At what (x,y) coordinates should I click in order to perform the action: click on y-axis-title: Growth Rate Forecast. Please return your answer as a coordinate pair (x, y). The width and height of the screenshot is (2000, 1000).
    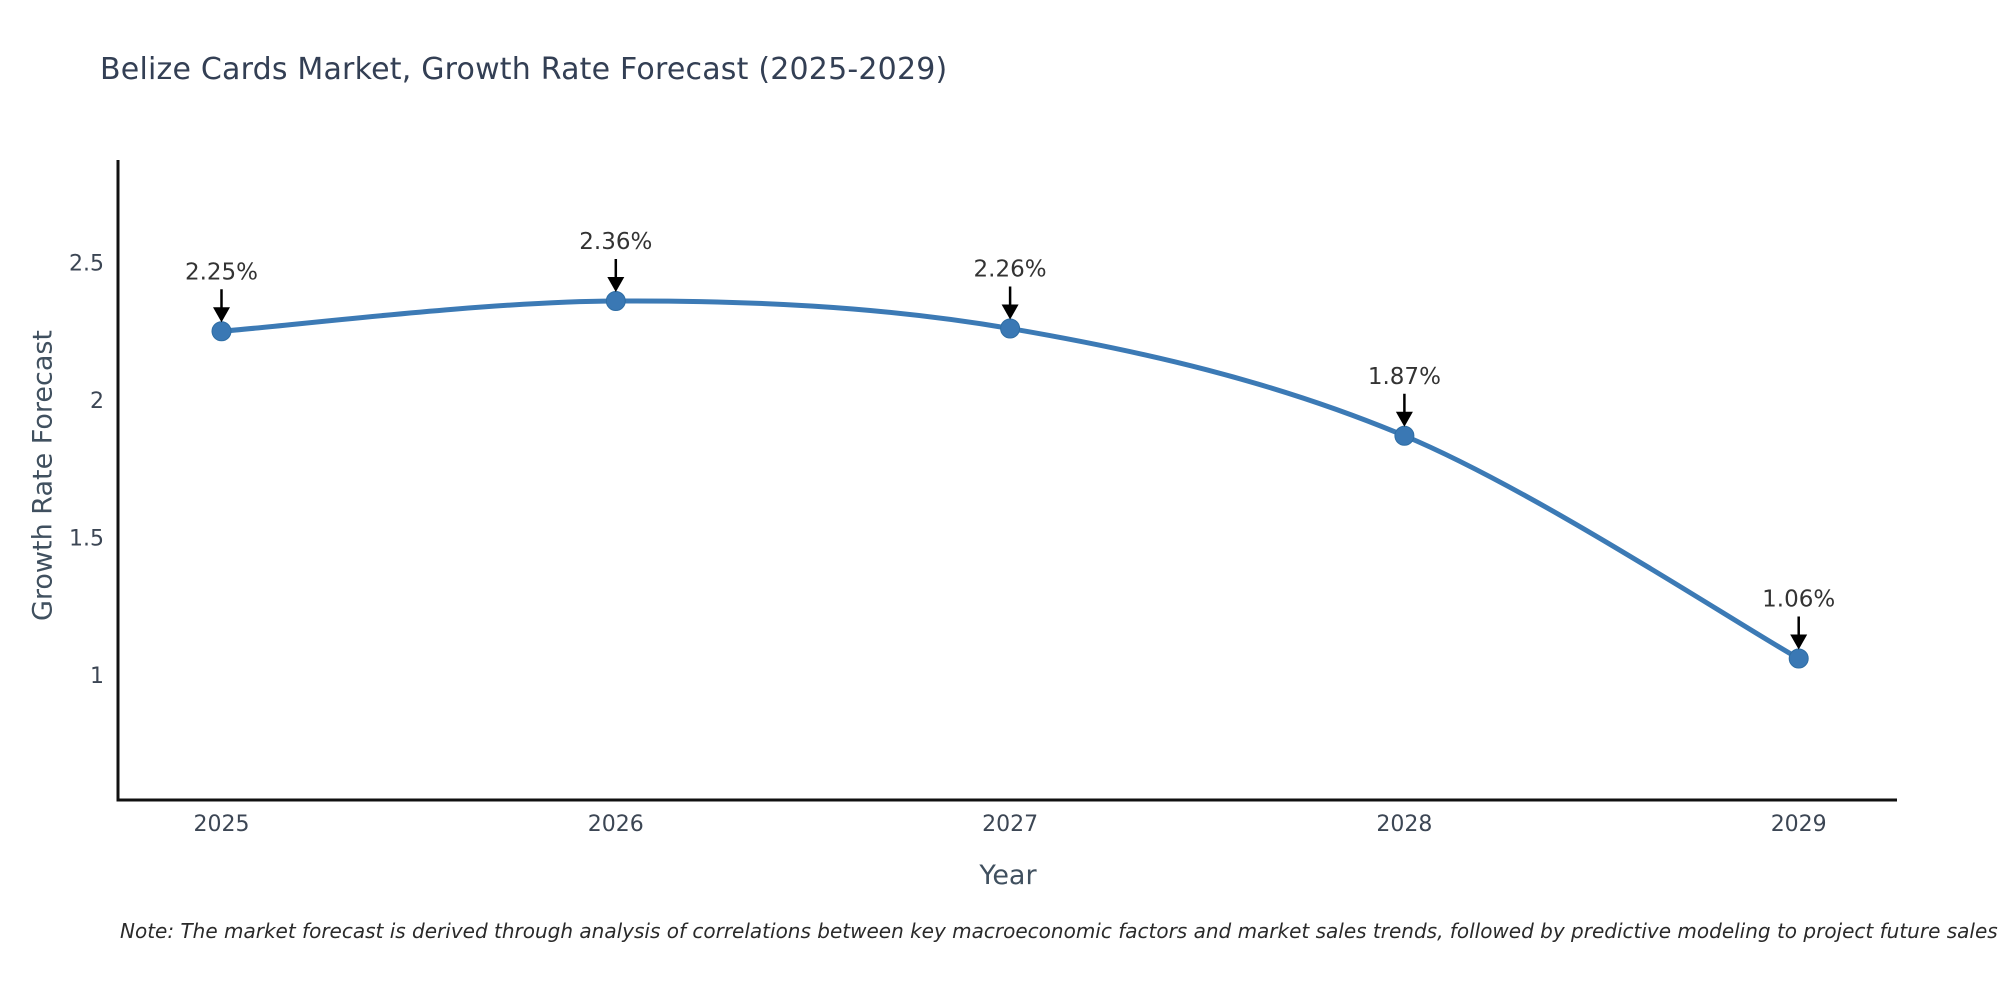
    Looking at the image, I should click on (43, 475).